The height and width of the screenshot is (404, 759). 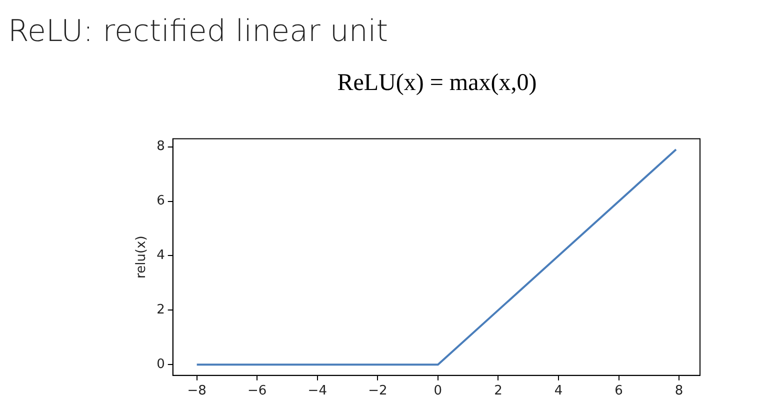 What do you see at coordinates (679, 391) in the screenshot?
I see `x-tick-label: 8` at bounding box center [679, 391].